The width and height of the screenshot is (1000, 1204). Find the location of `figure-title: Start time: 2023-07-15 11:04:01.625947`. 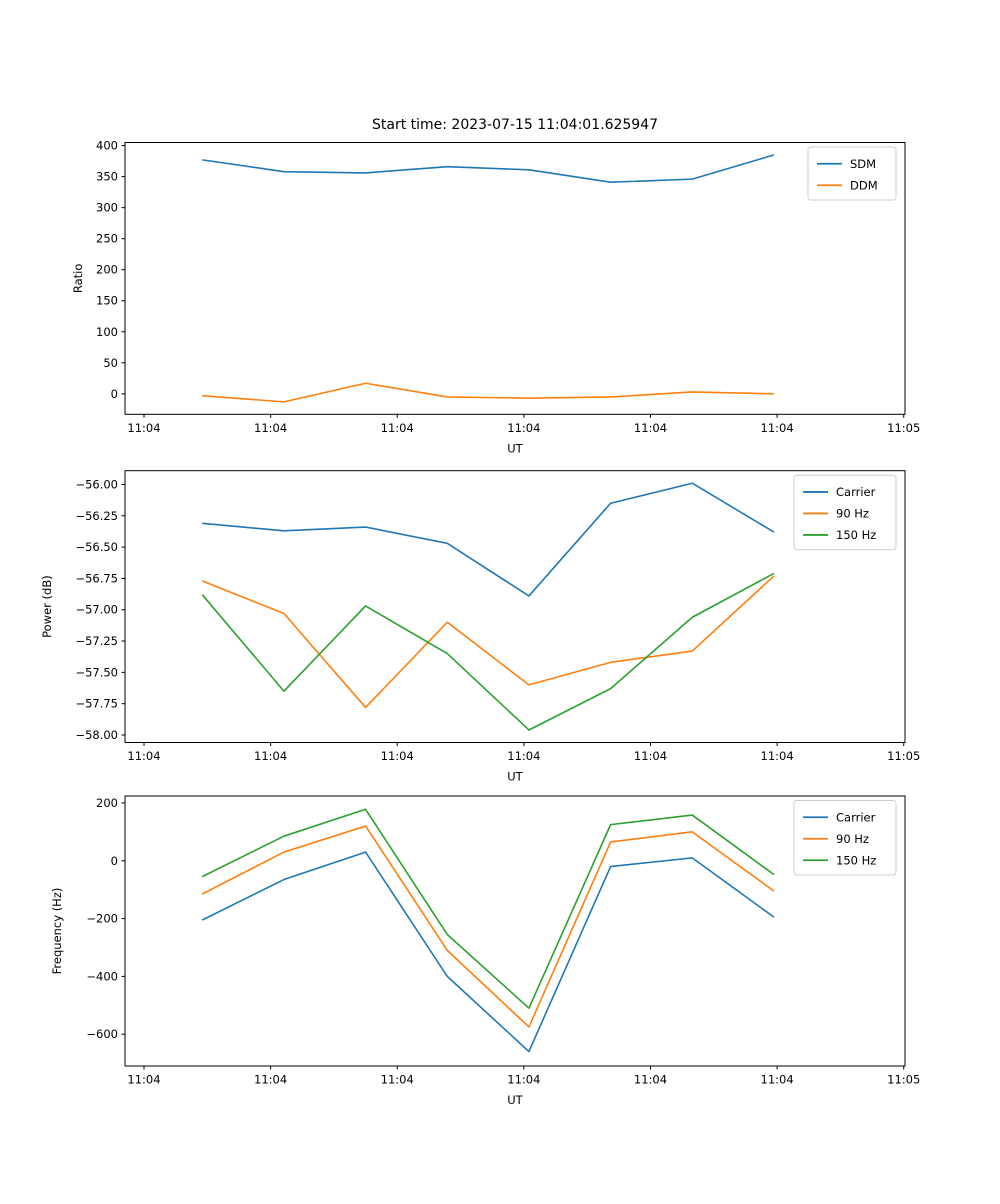

figure-title: Start time: 2023-07-15 11:04:01.625947 is located at coordinates (515, 125).